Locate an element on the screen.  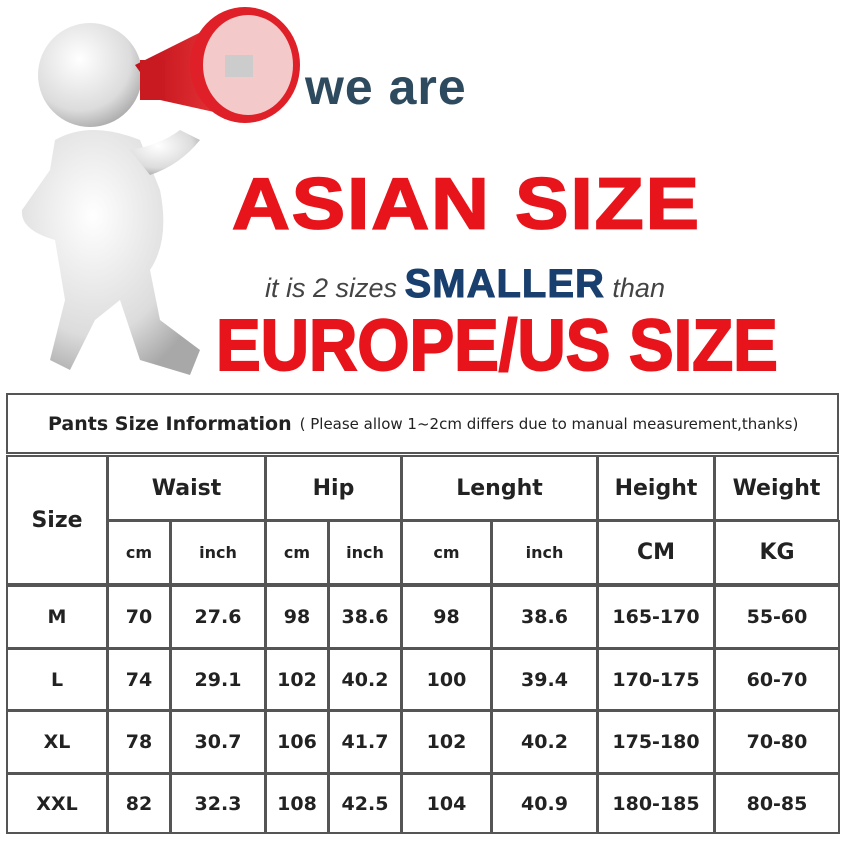
table-cell: 78 is located at coordinates (139, 742).